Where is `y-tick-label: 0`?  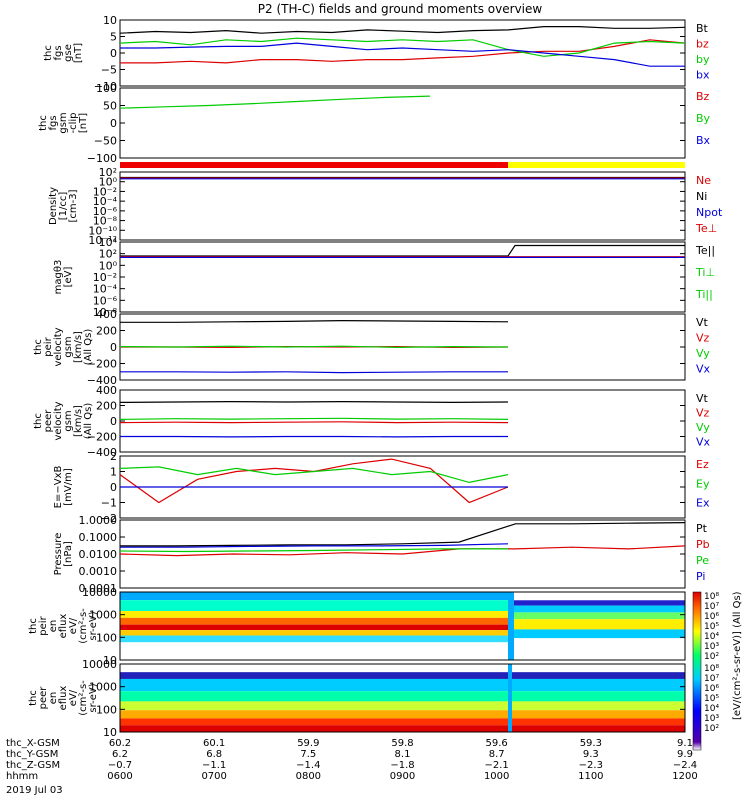 y-tick-label: 0 is located at coordinates (113, 347).